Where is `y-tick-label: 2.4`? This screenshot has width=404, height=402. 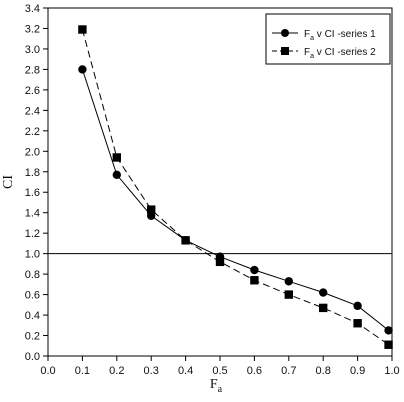
y-tick-label: 2.4 is located at coordinates (32, 111).